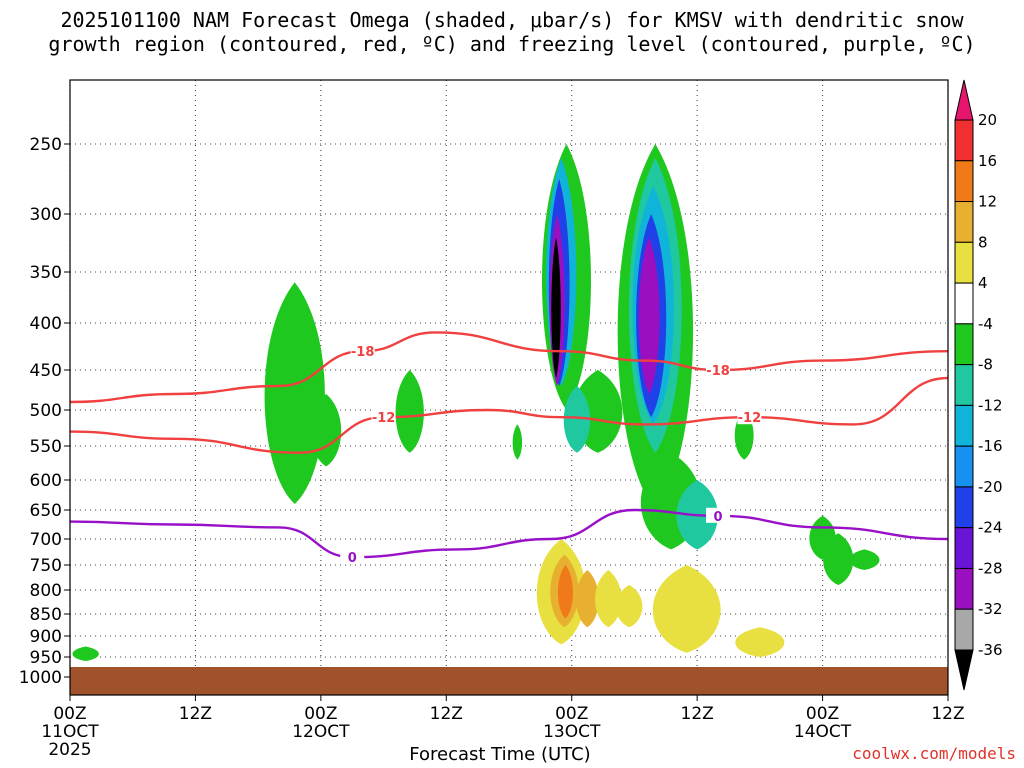 Image resolution: width=1024 pixels, height=768 pixels. Describe the element at coordinates (46, 511) in the screenshot. I see `y-tick-label-650: 650` at that location.